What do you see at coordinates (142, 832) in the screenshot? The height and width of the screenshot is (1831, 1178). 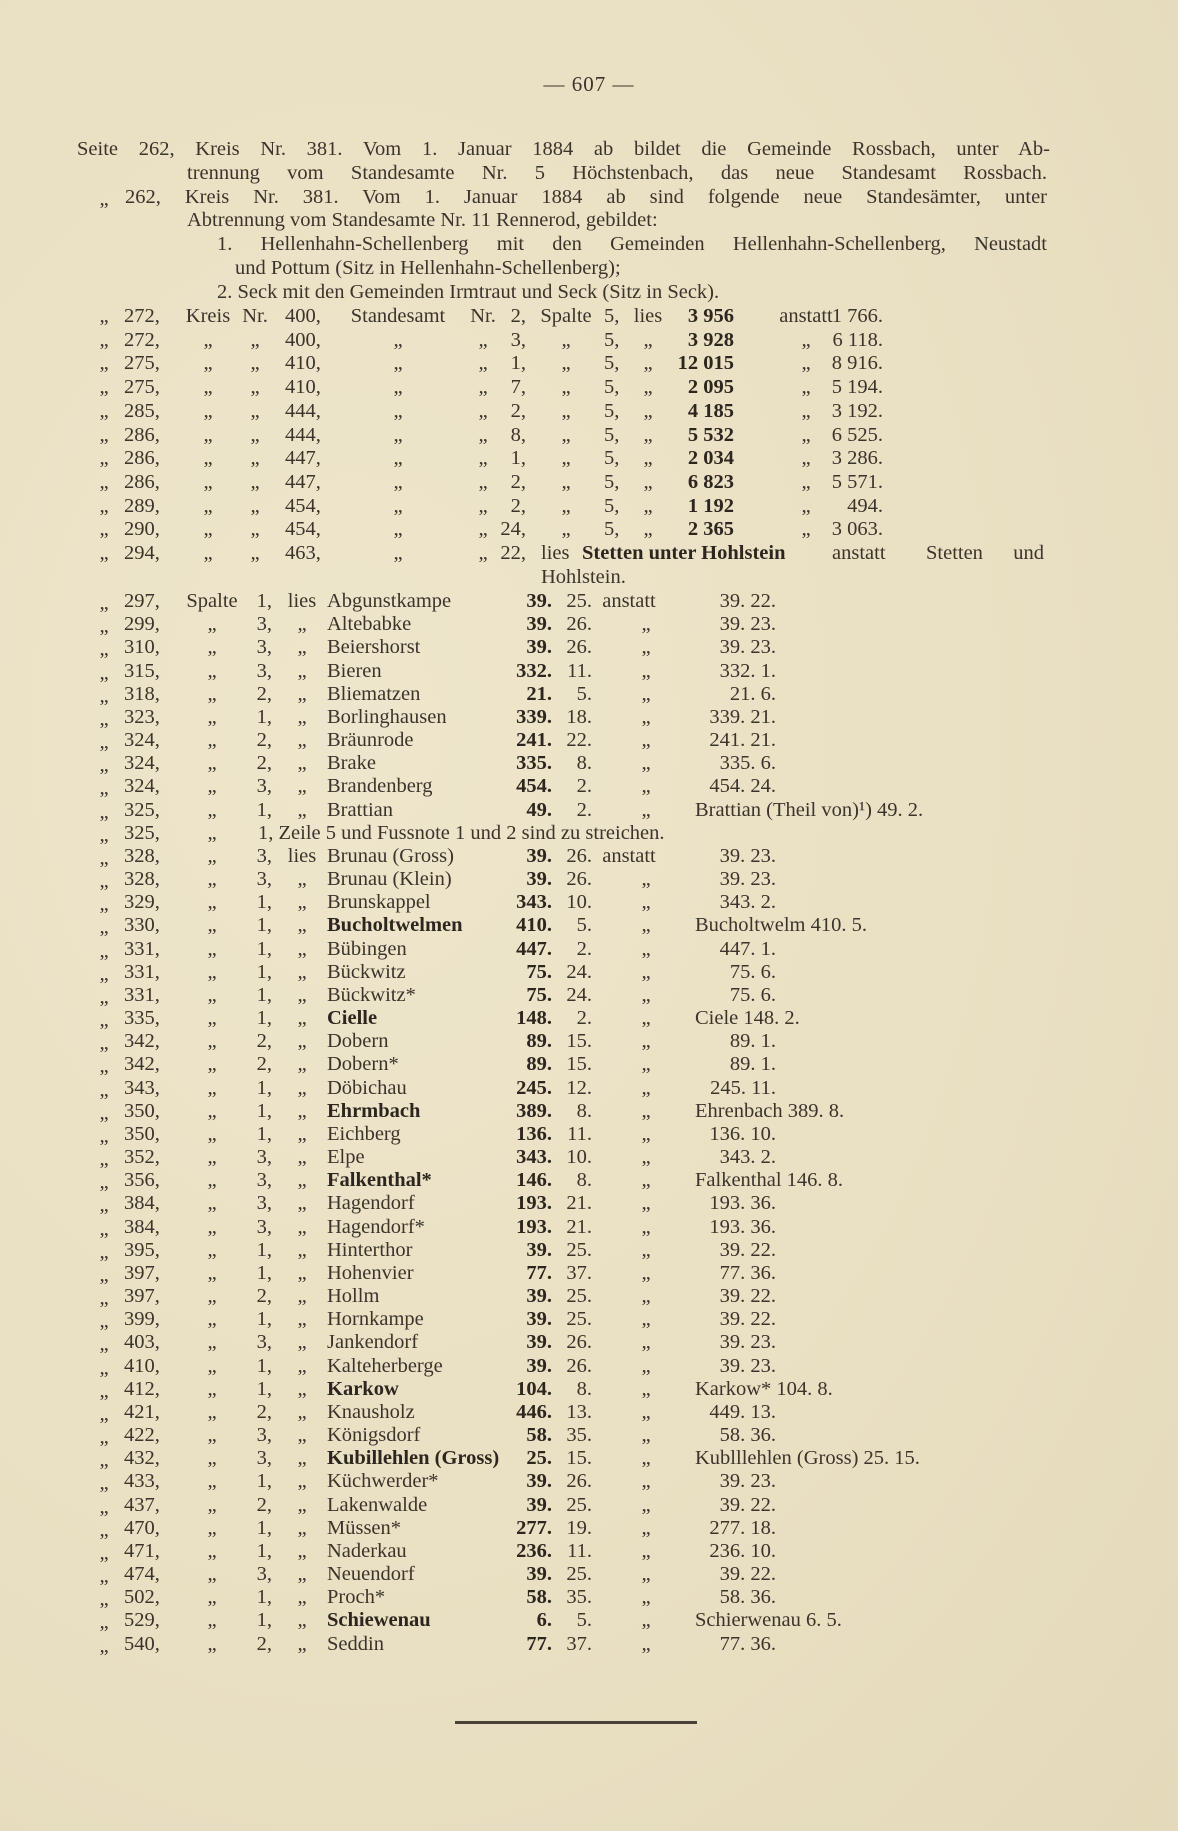 I see `page-ref: 325,` at bounding box center [142, 832].